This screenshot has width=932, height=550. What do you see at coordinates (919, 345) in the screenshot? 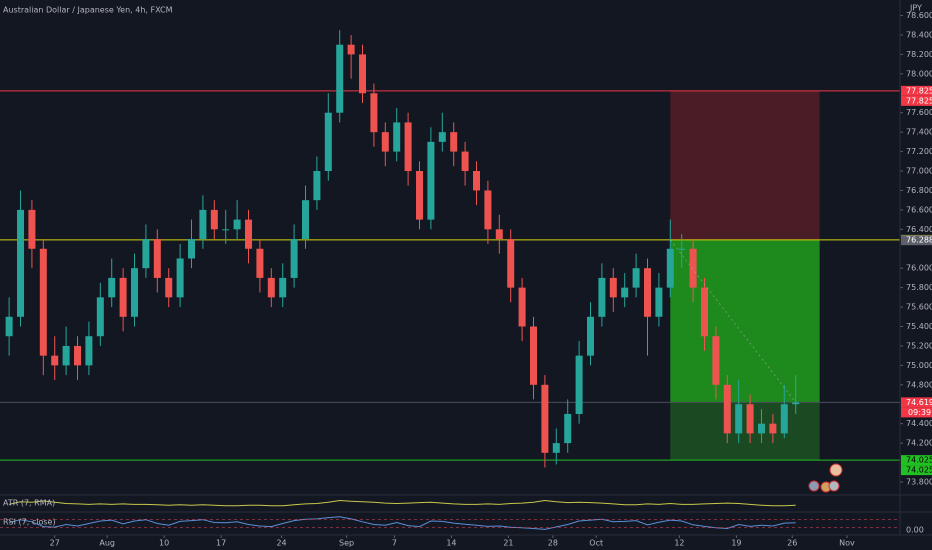
I see `y-tick-label: 75.200` at bounding box center [919, 345].